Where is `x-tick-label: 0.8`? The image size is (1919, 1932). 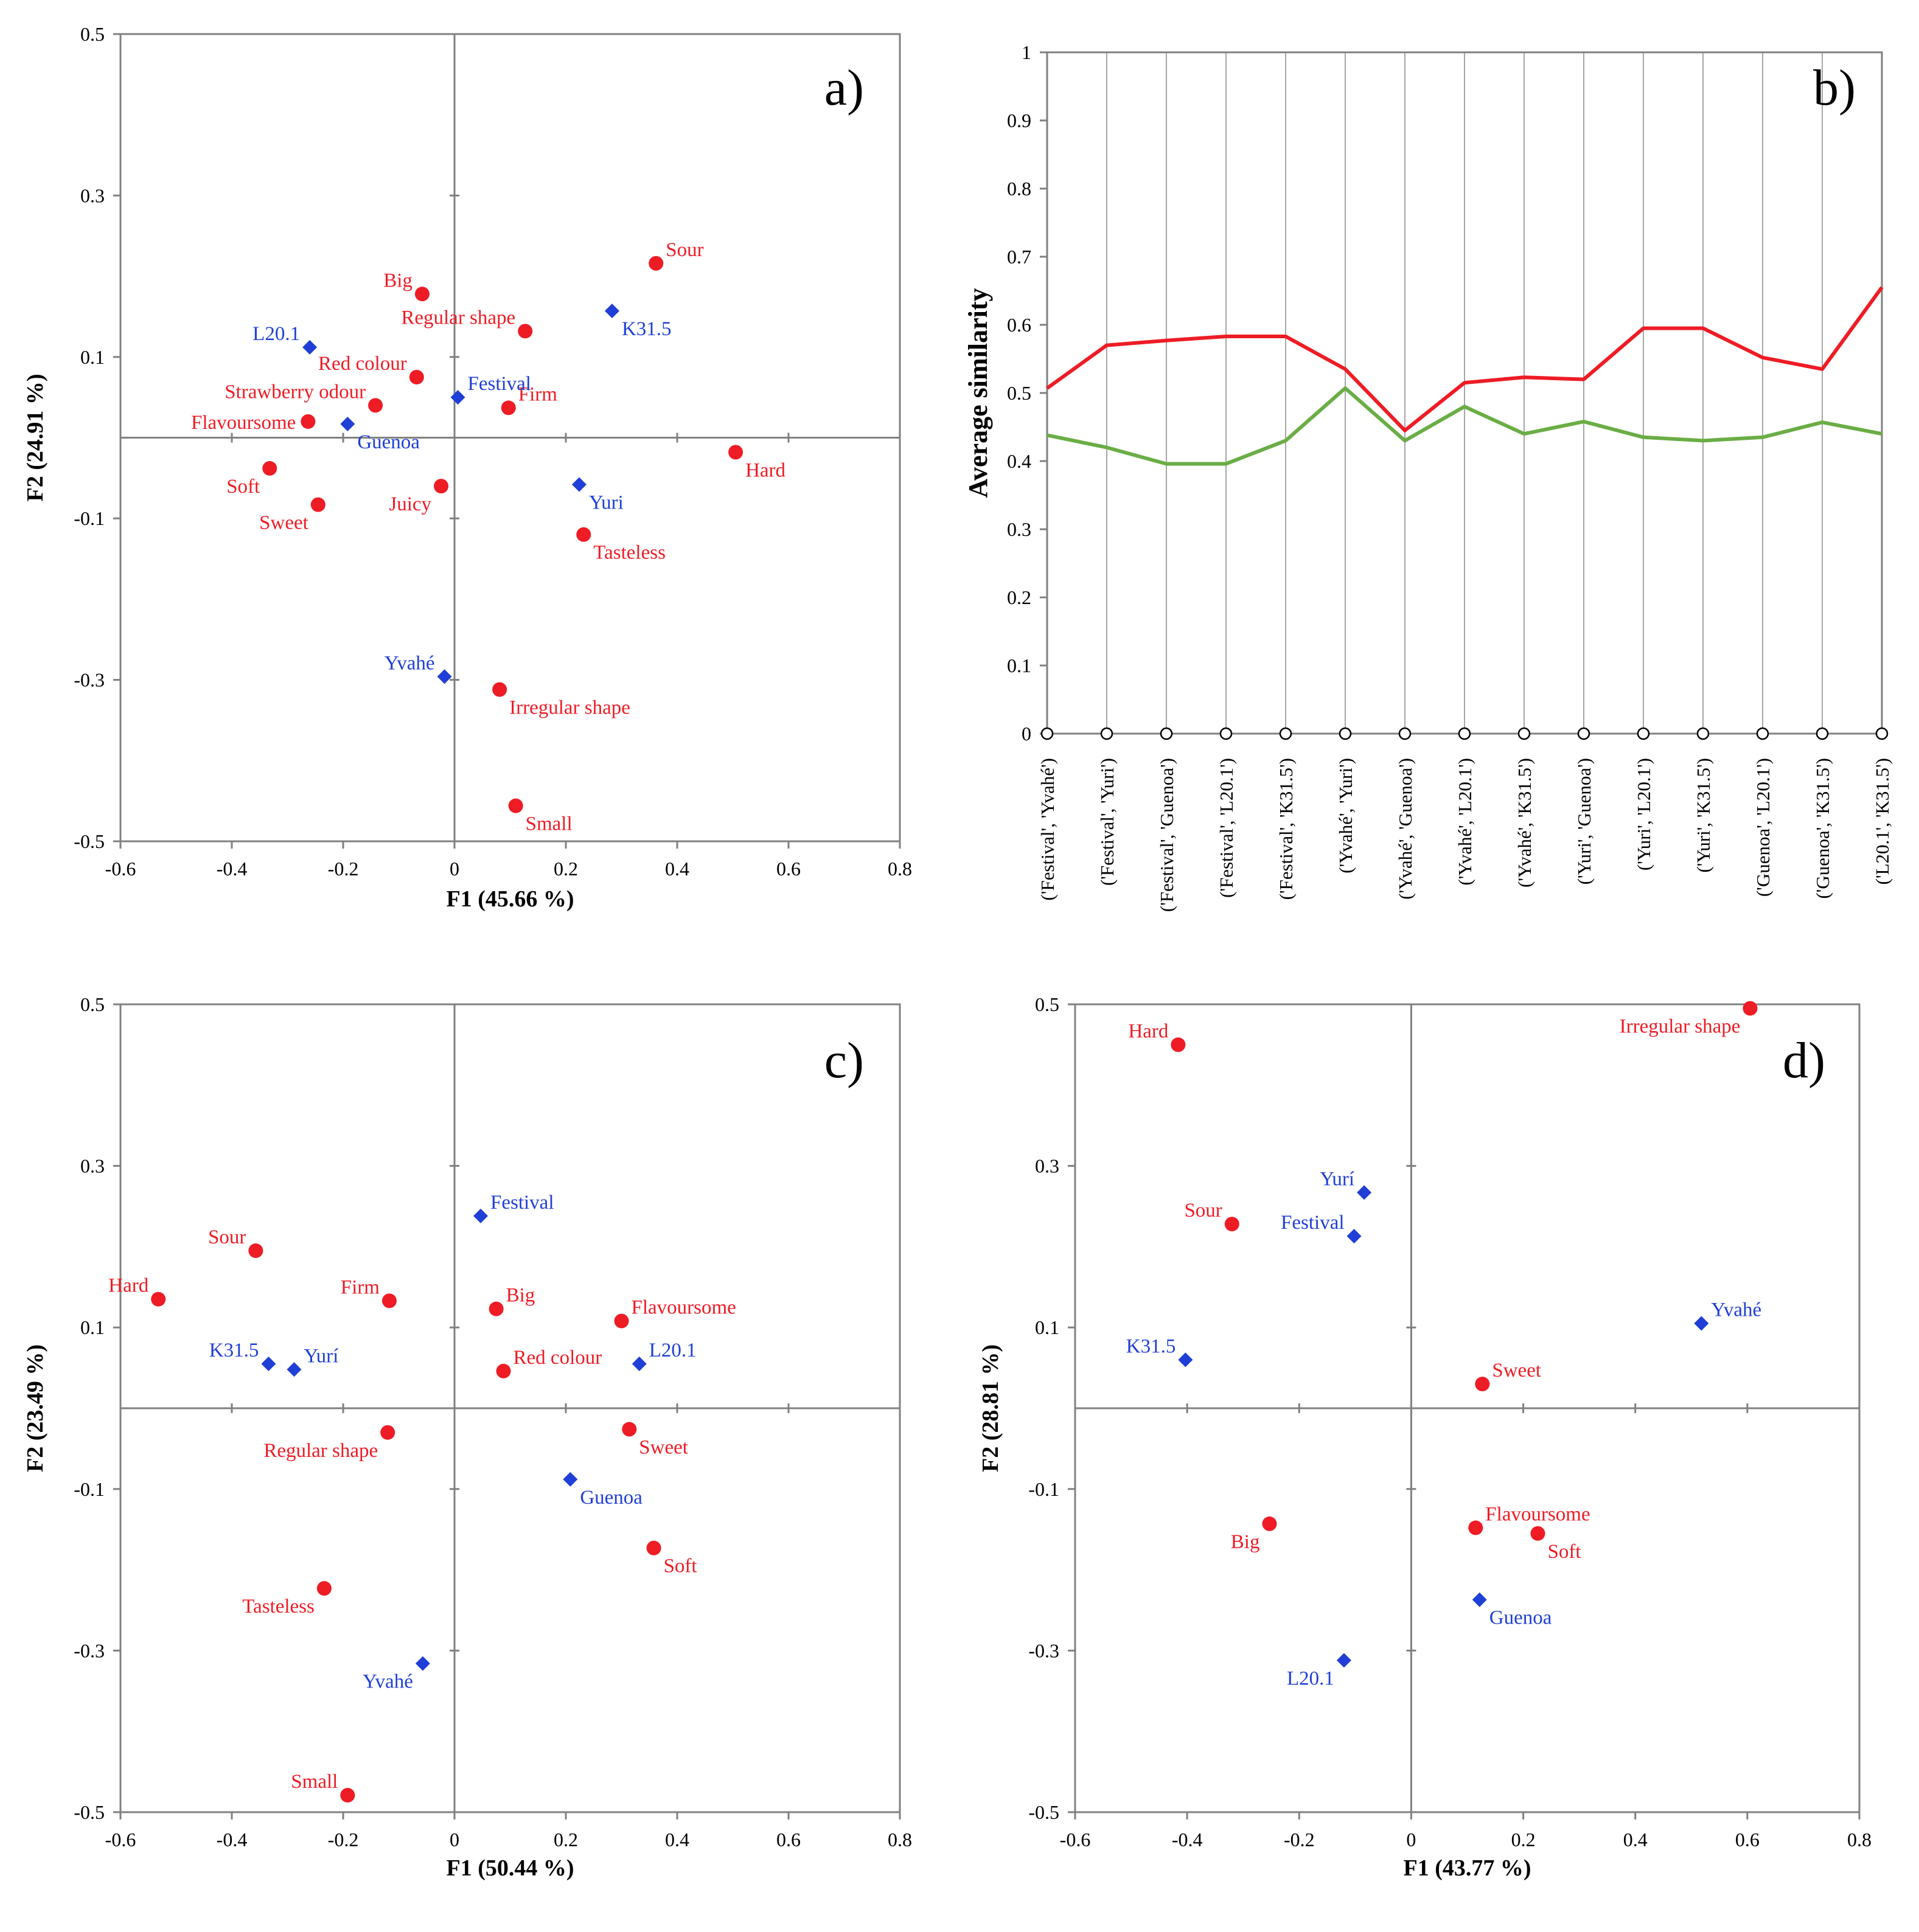 x-tick-label: 0.8 is located at coordinates (900, 1839).